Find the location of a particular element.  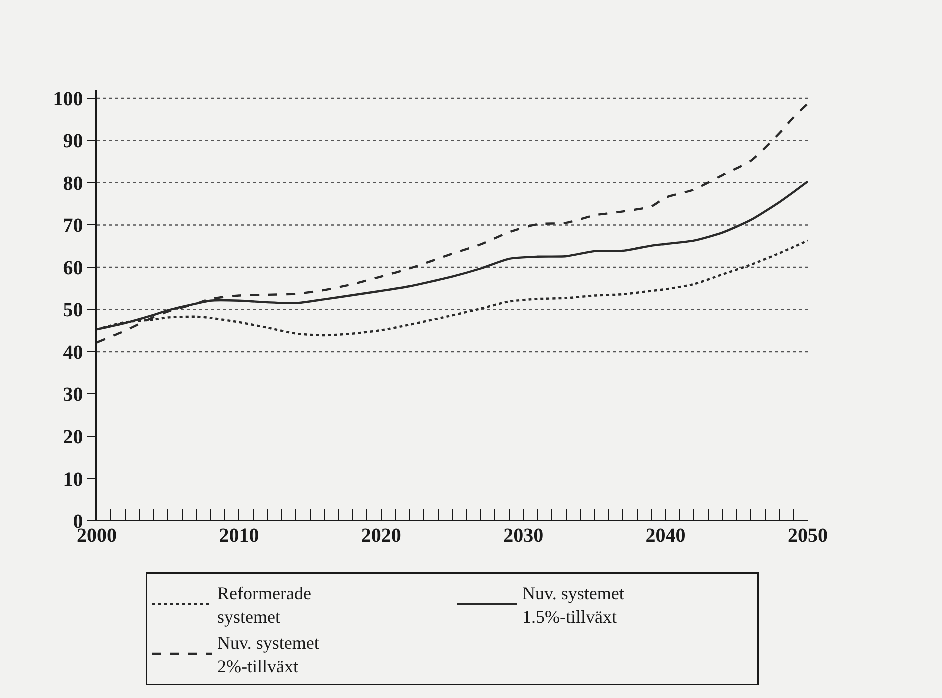

y-tick-label: 10 is located at coordinates (73, 479).